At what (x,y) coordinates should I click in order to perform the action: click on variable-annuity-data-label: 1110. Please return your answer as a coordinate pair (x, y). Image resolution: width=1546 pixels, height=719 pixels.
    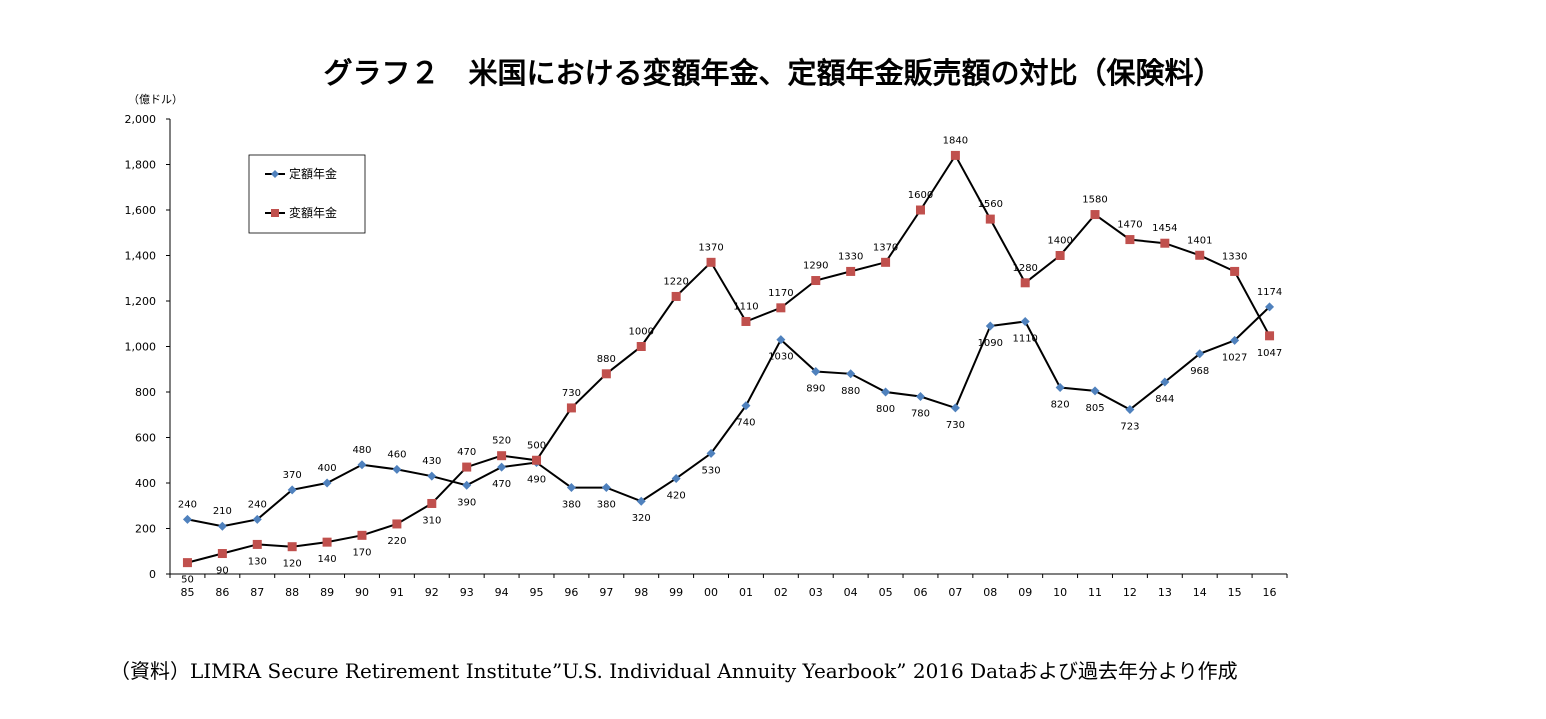
    Looking at the image, I should click on (745, 306).